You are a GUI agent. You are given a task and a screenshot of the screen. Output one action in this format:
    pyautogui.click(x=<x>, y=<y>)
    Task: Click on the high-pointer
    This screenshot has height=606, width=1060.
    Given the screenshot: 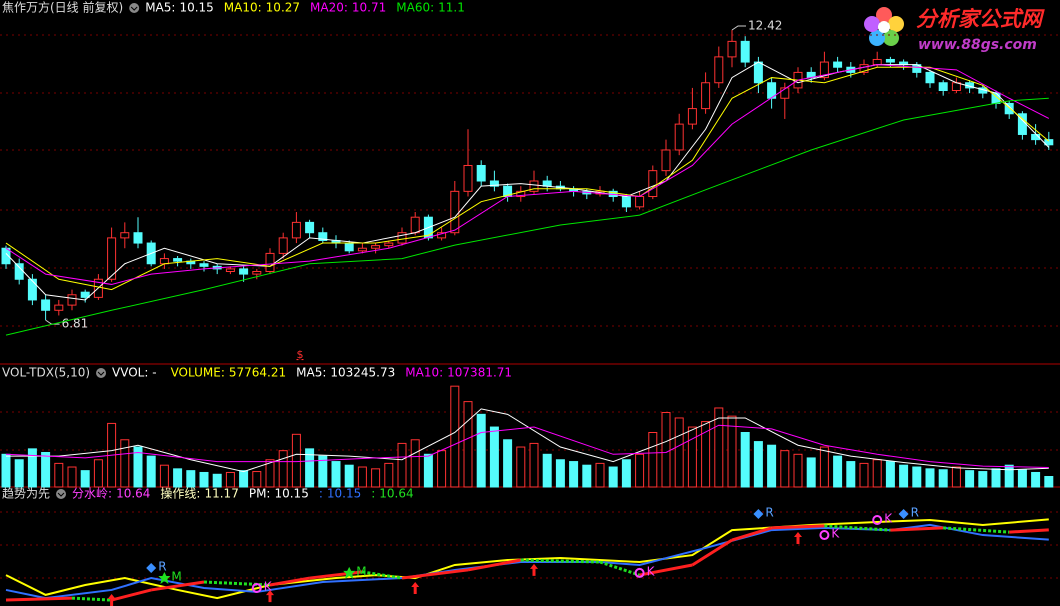 What is the action you would take?
    pyautogui.click(x=738, y=28)
    